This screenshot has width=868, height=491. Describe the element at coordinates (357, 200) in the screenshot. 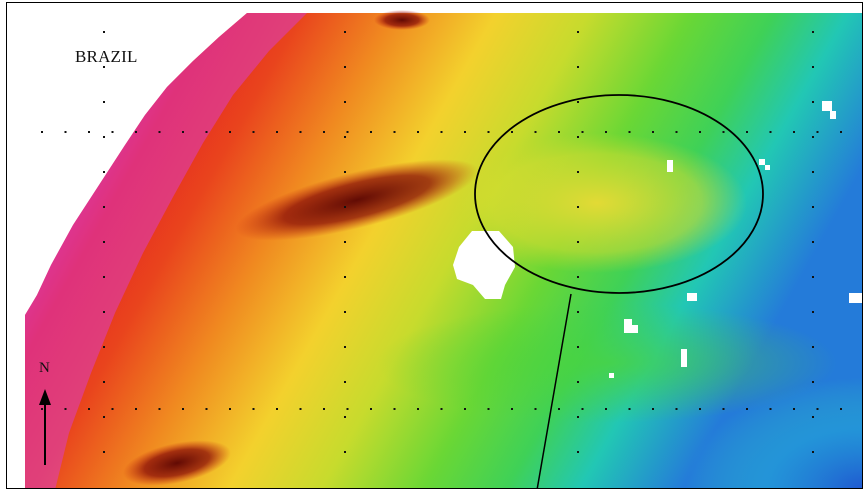

I see `deep-escarpment` at that location.